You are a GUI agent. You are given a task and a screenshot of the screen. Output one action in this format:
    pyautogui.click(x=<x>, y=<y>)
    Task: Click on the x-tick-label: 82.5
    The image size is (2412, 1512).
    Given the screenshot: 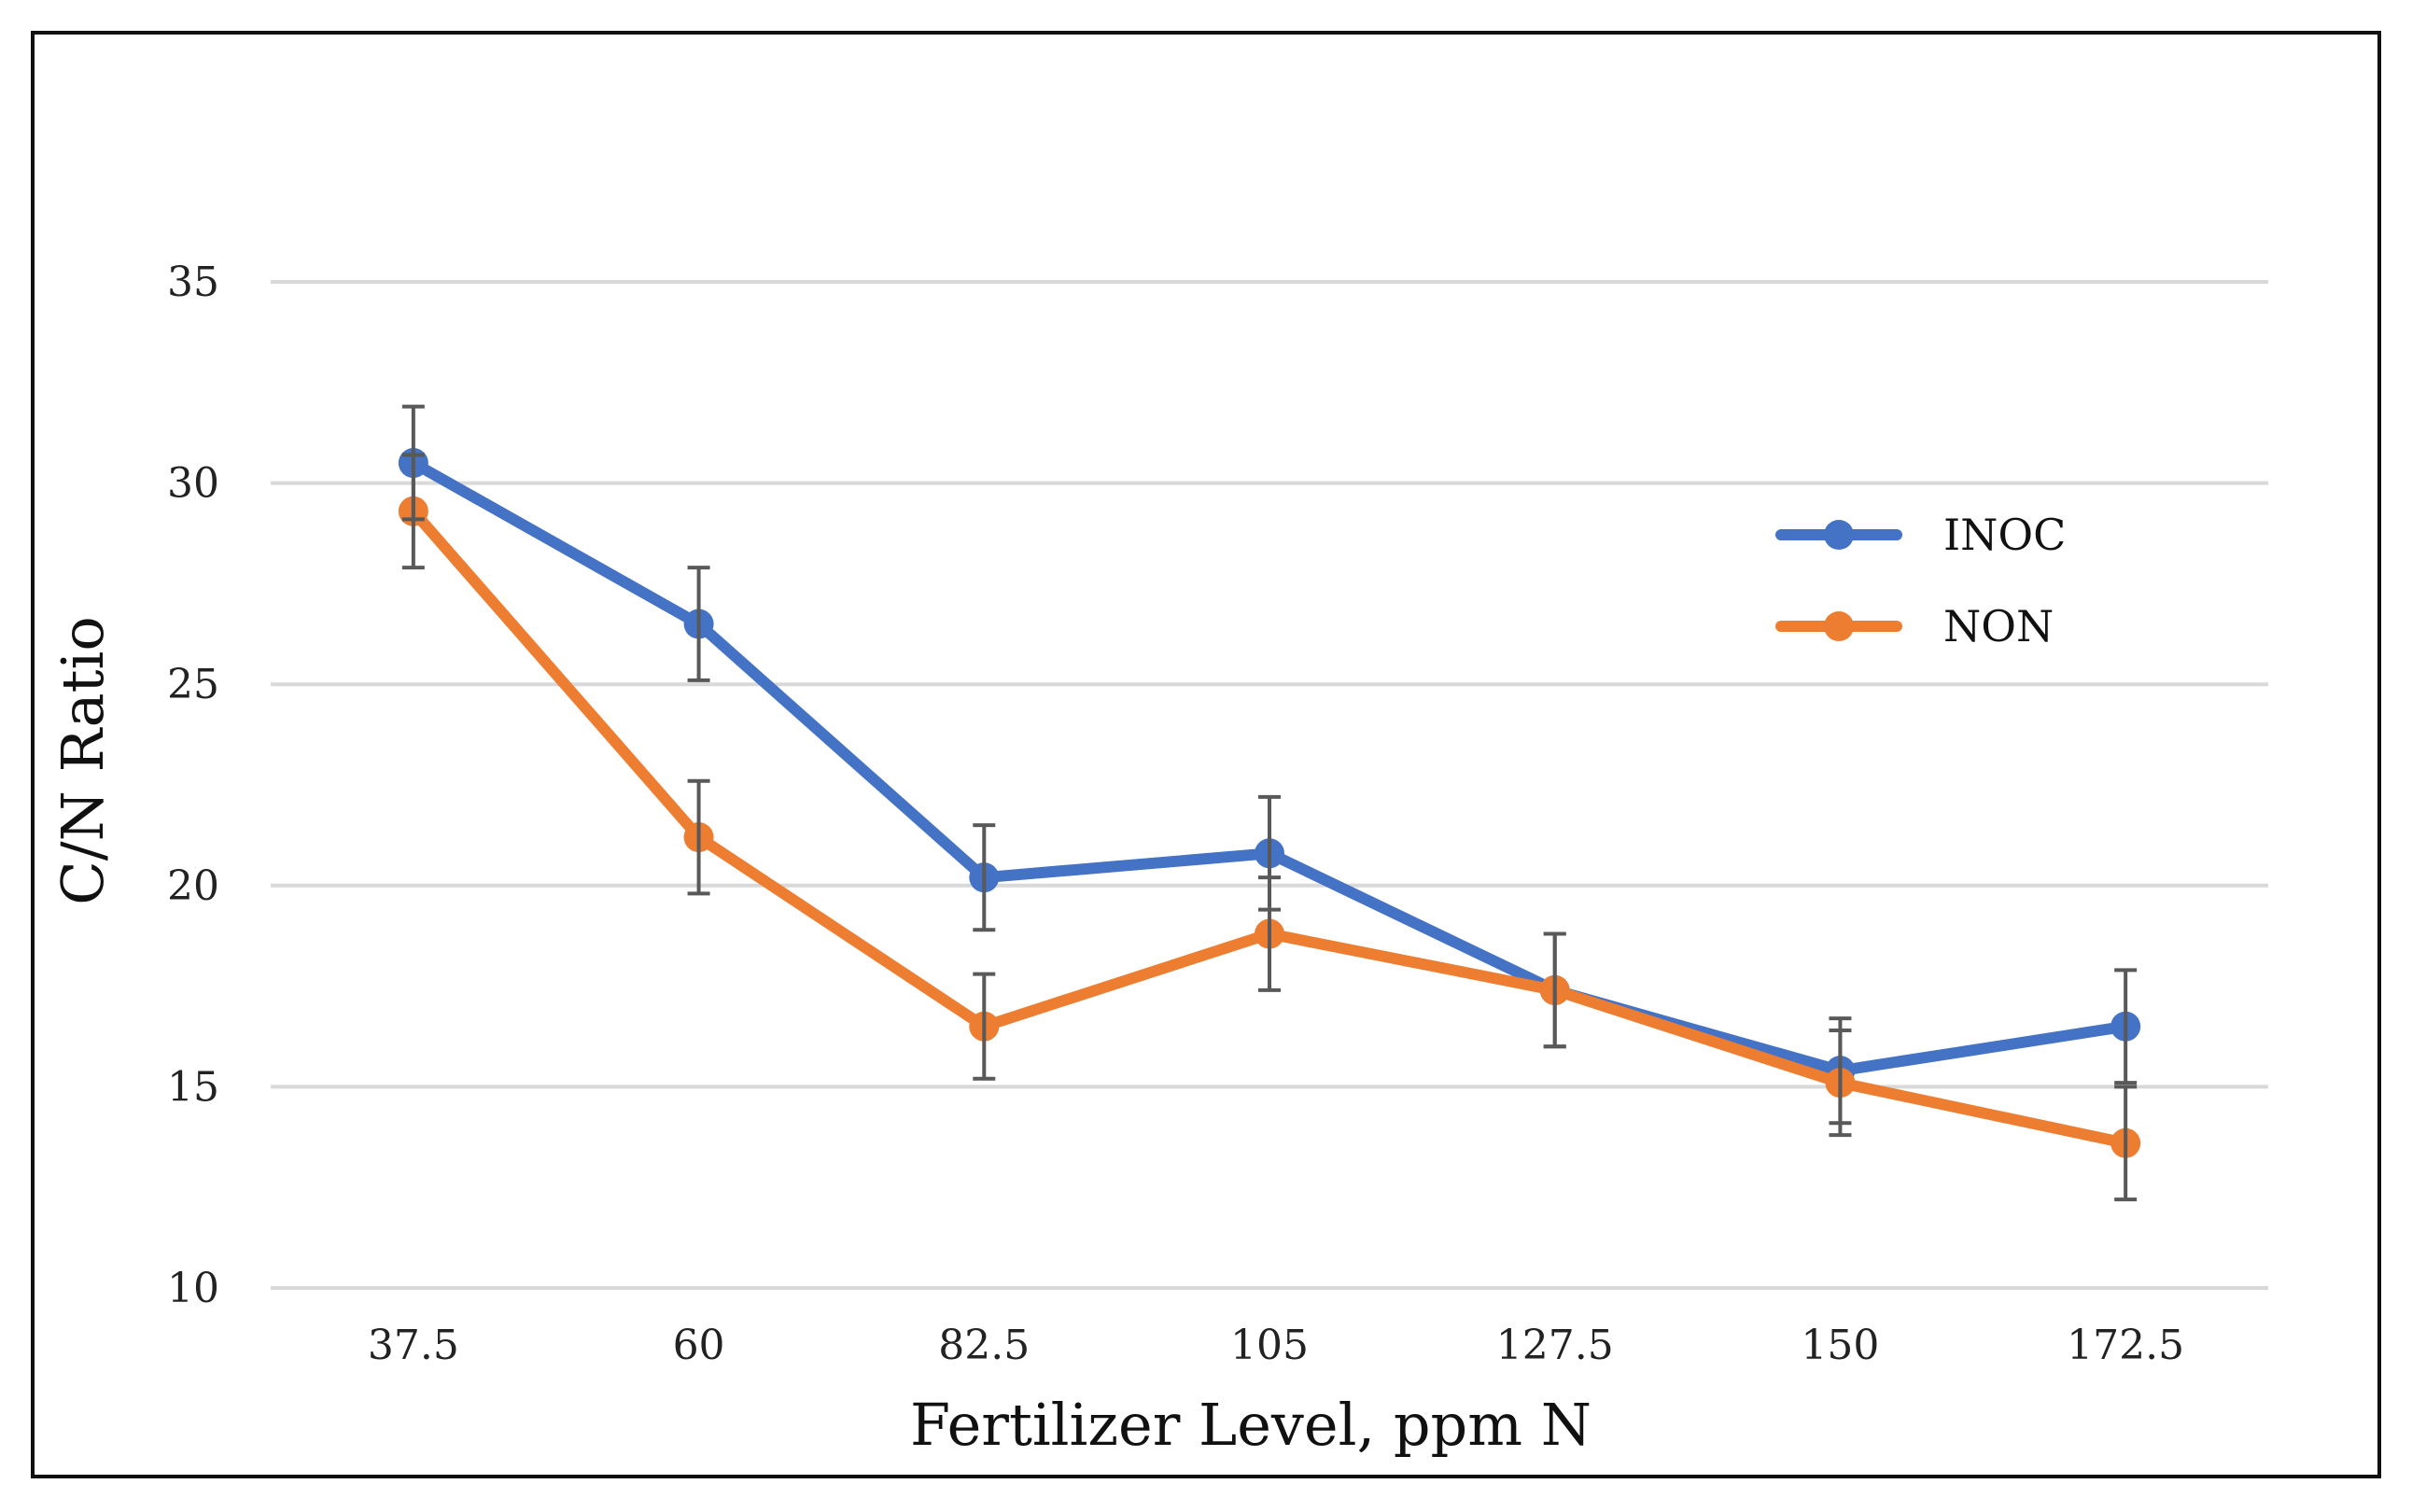 What is the action you would take?
    pyautogui.click(x=984, y=1345)
    